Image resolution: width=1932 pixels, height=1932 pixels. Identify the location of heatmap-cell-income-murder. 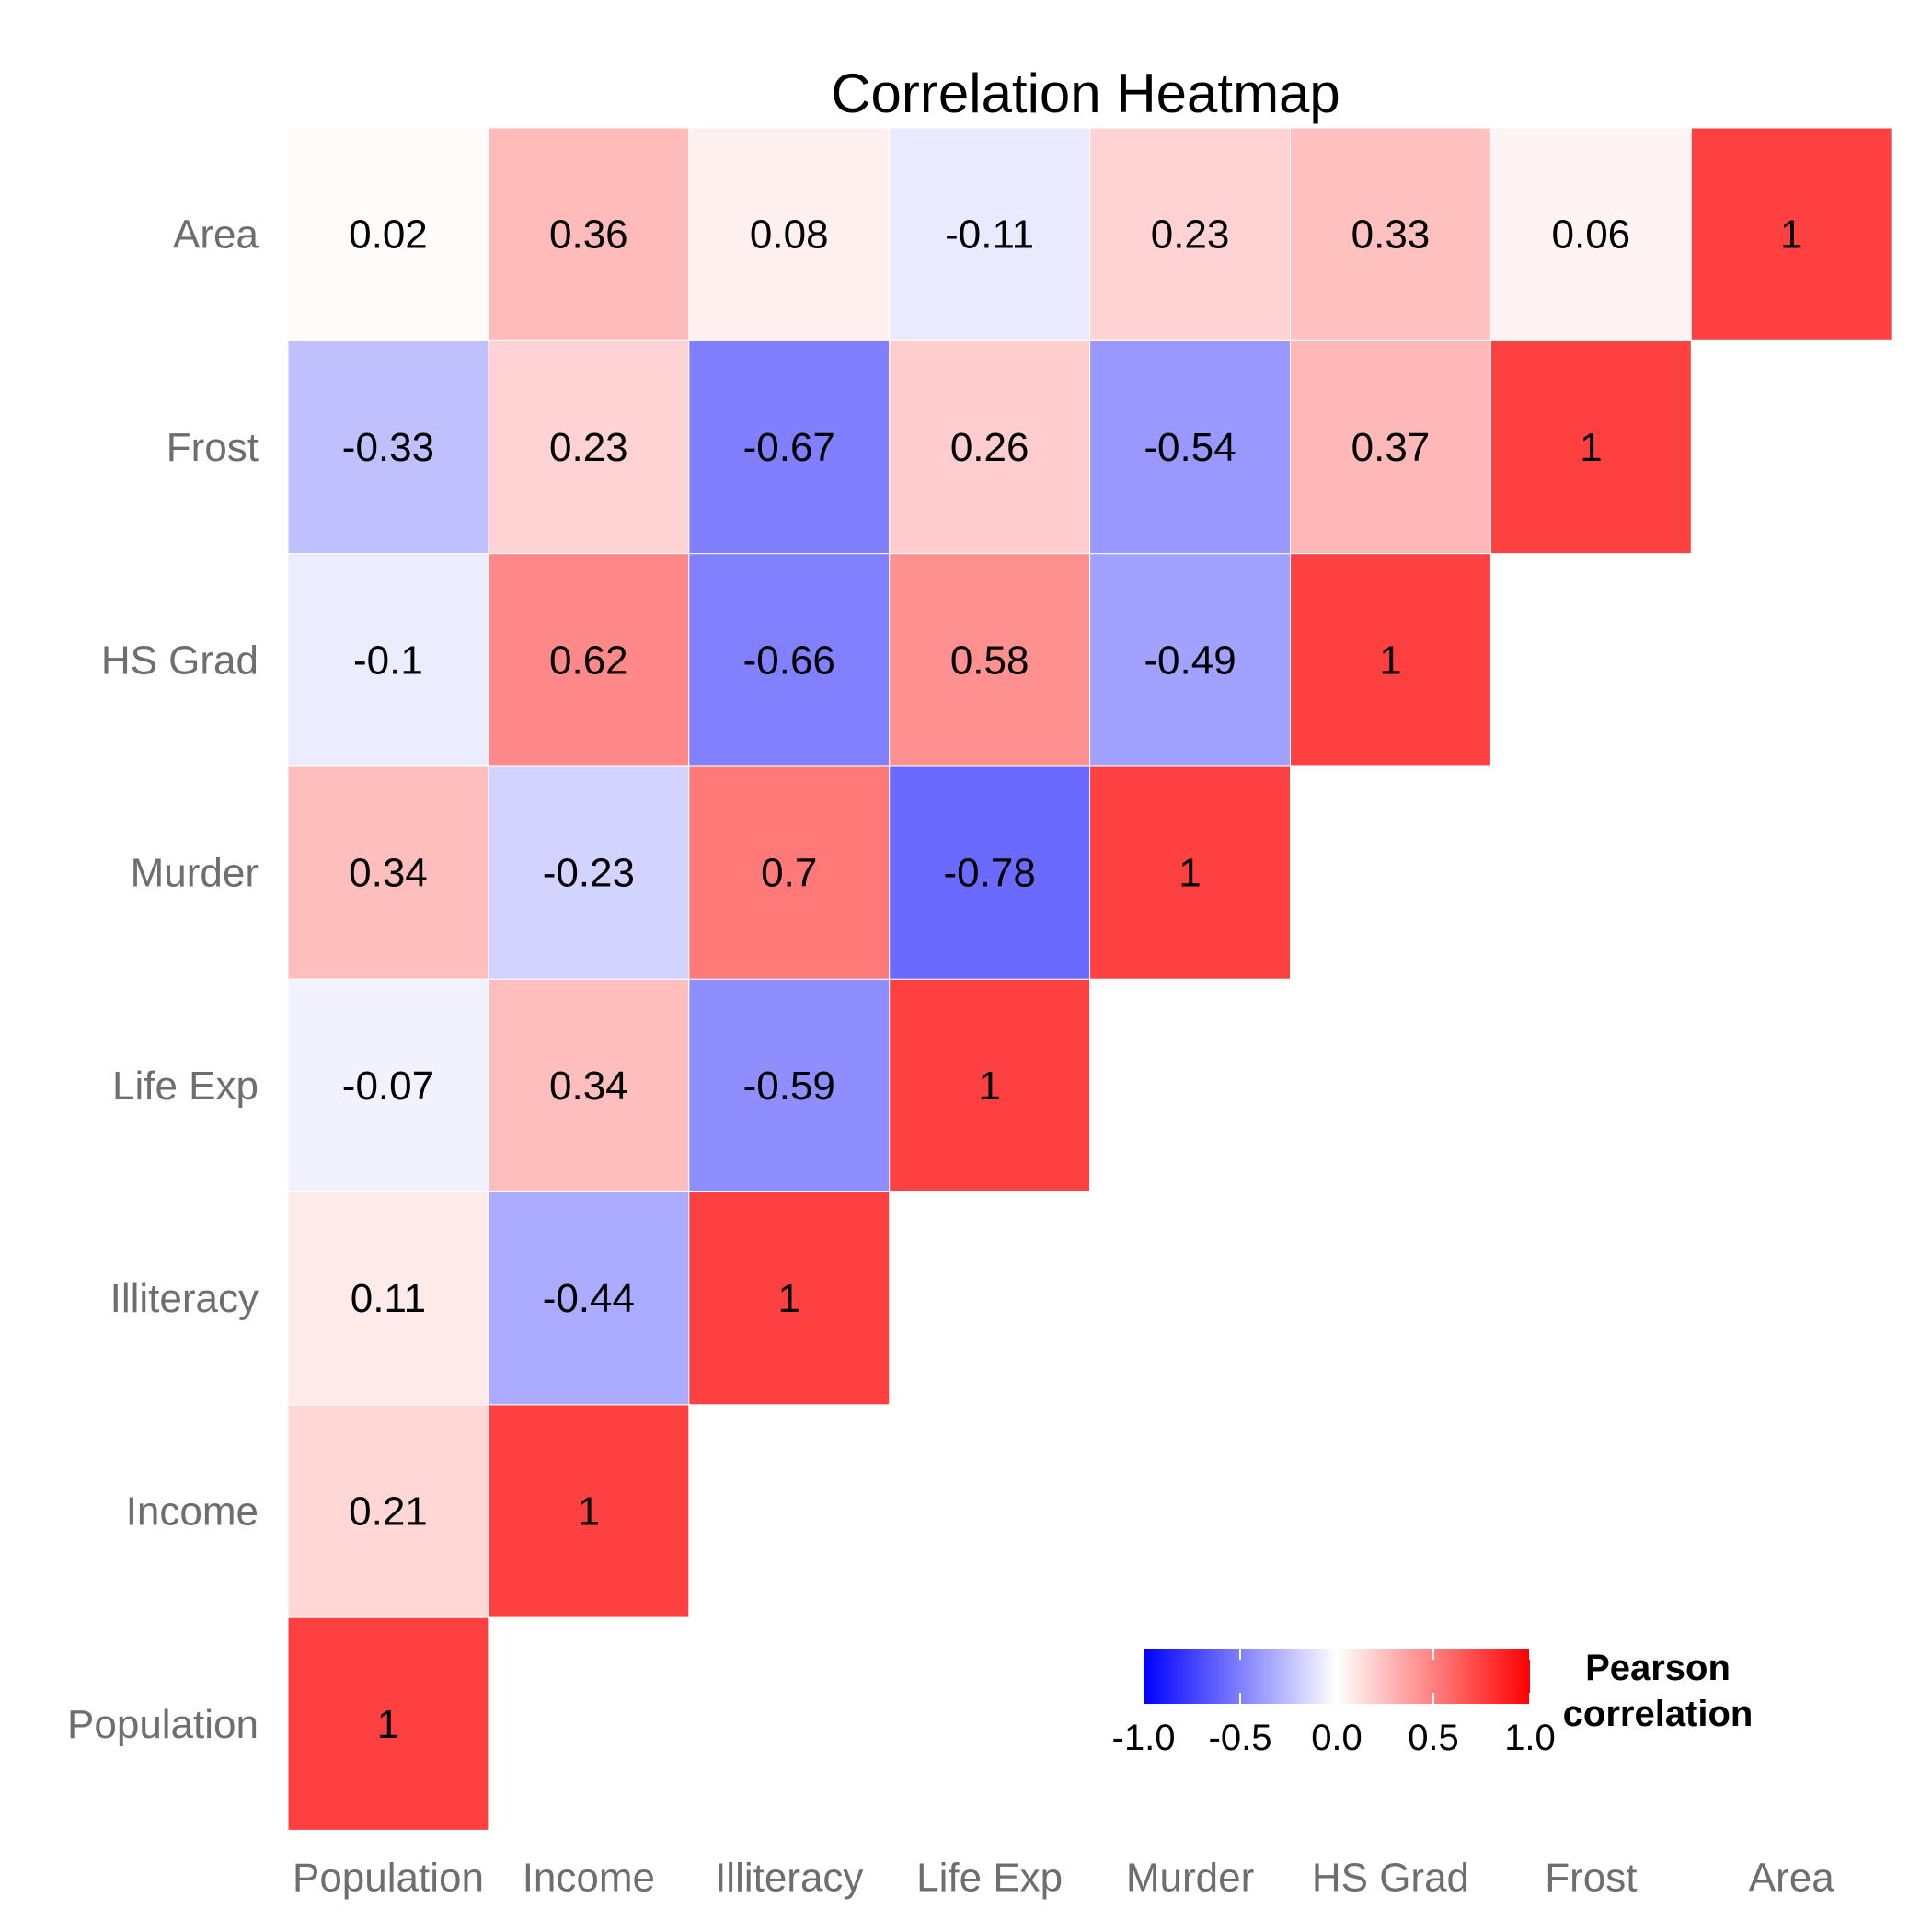
(589, 872).